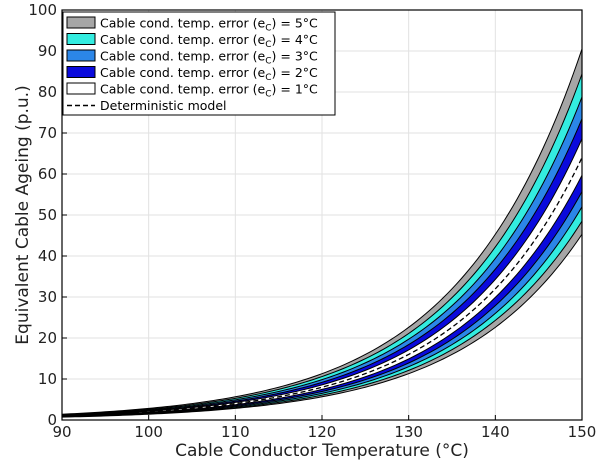  What do you see at coordinates (47, 379) in the screenshot?
I see `y-tick-label: 10` at bounding box center [47, 379].